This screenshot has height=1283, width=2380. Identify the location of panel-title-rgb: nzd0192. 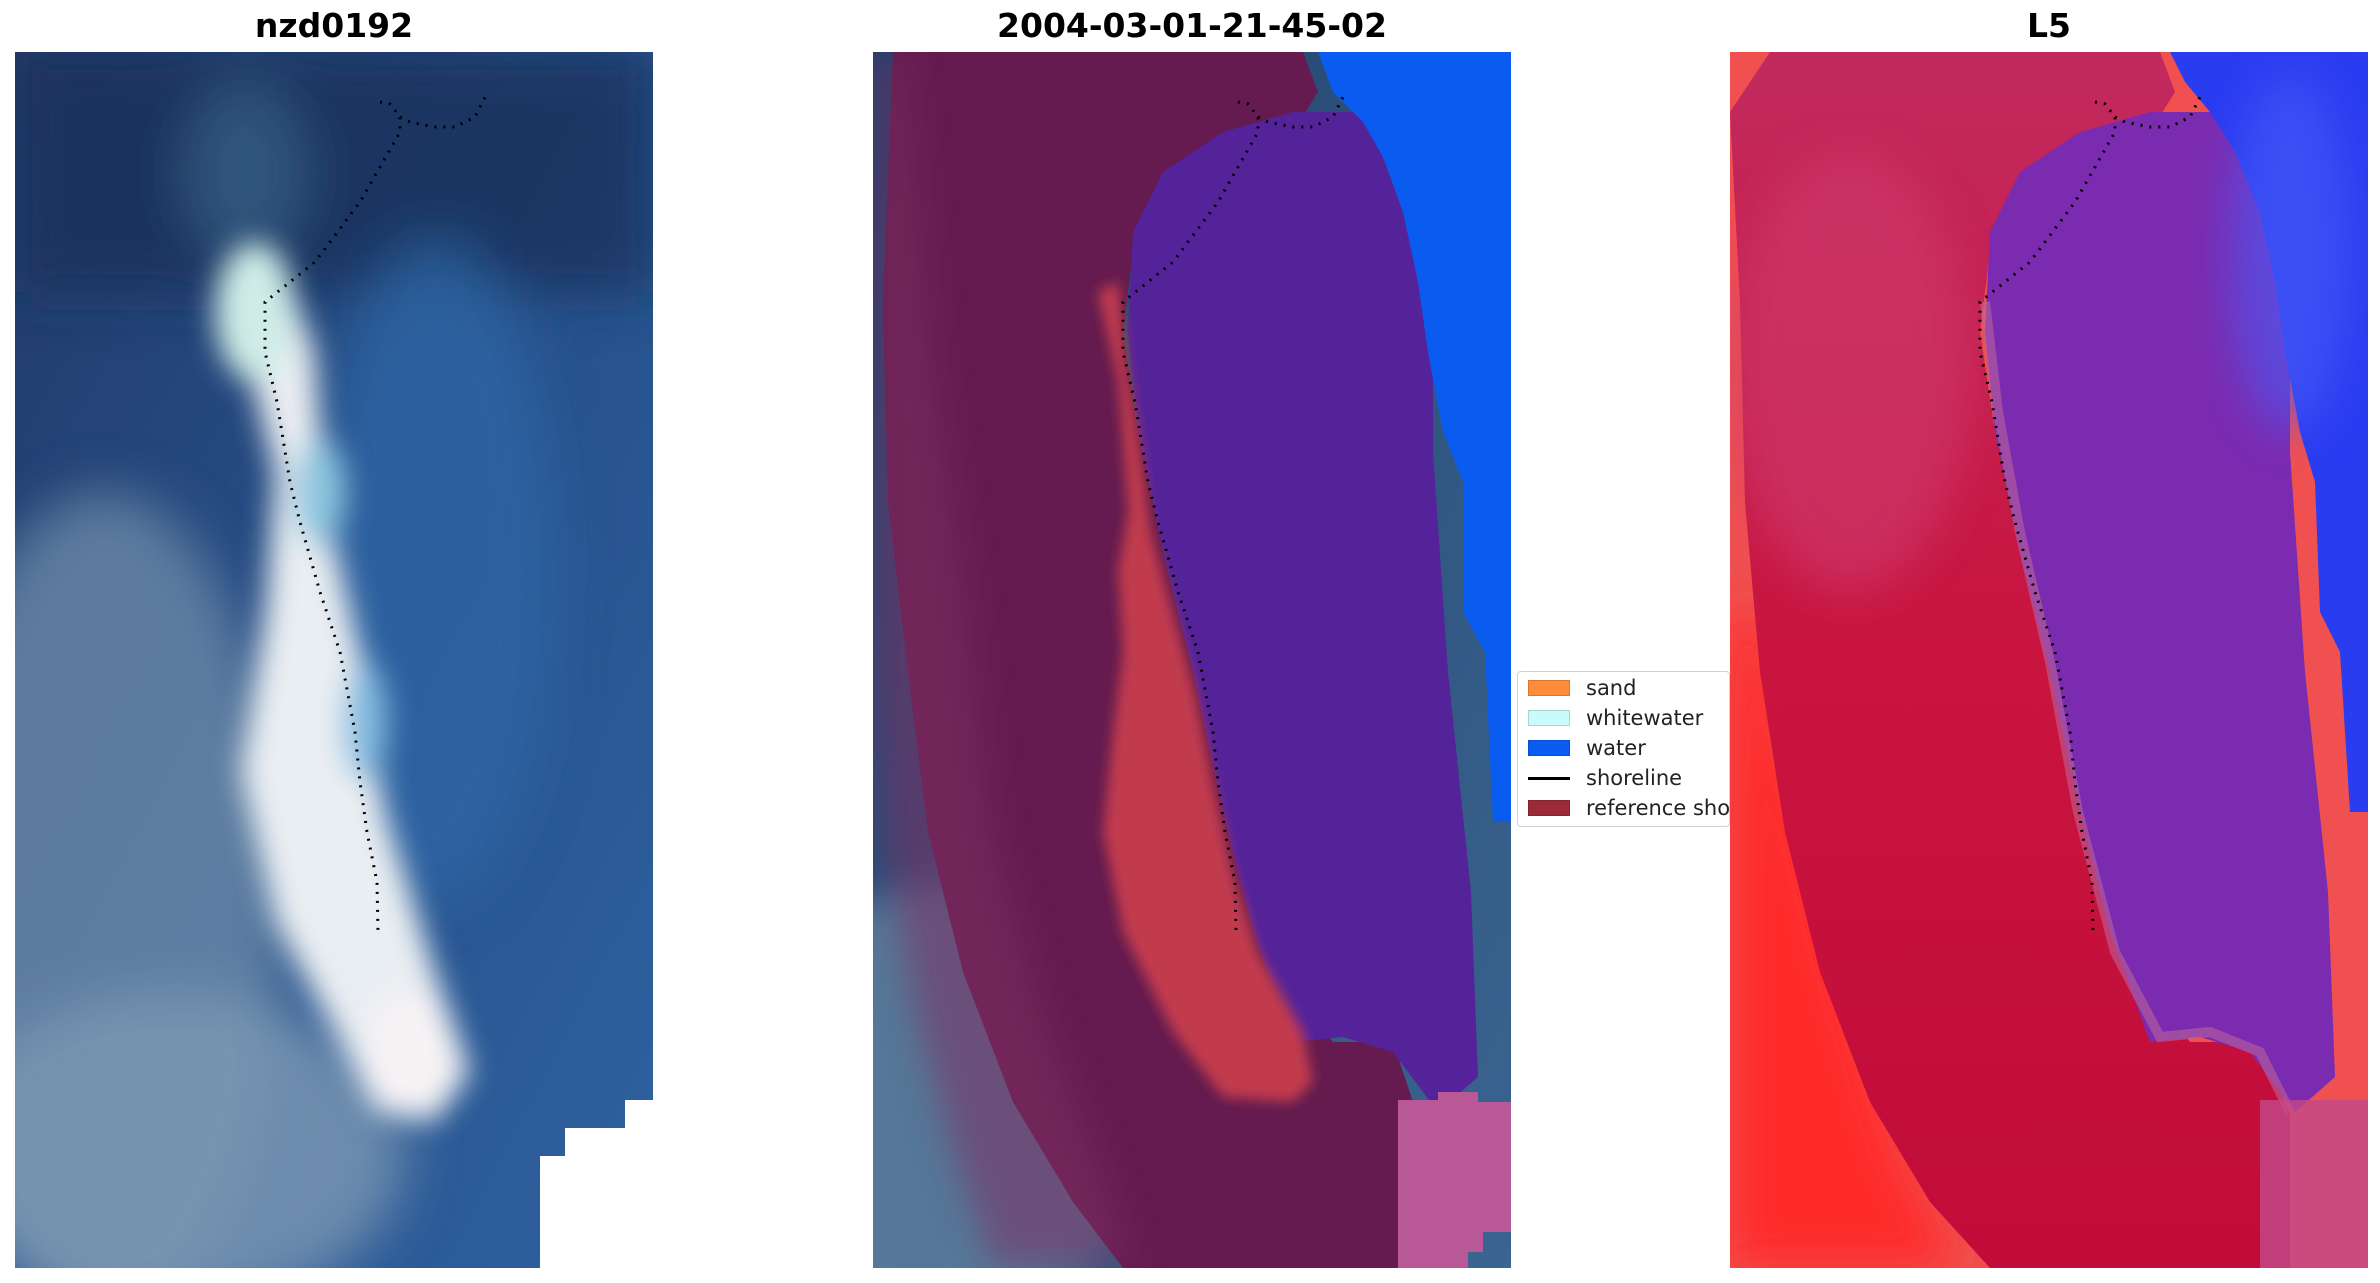
(334, 25).